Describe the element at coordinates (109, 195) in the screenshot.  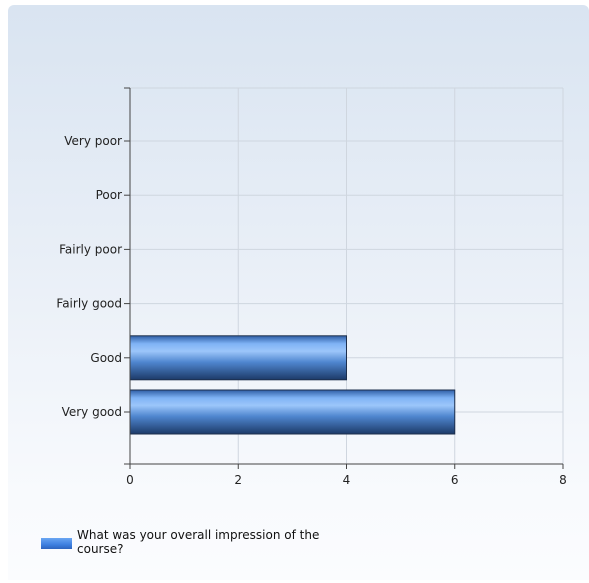
I see `y-tick-label: Poor` at that location.